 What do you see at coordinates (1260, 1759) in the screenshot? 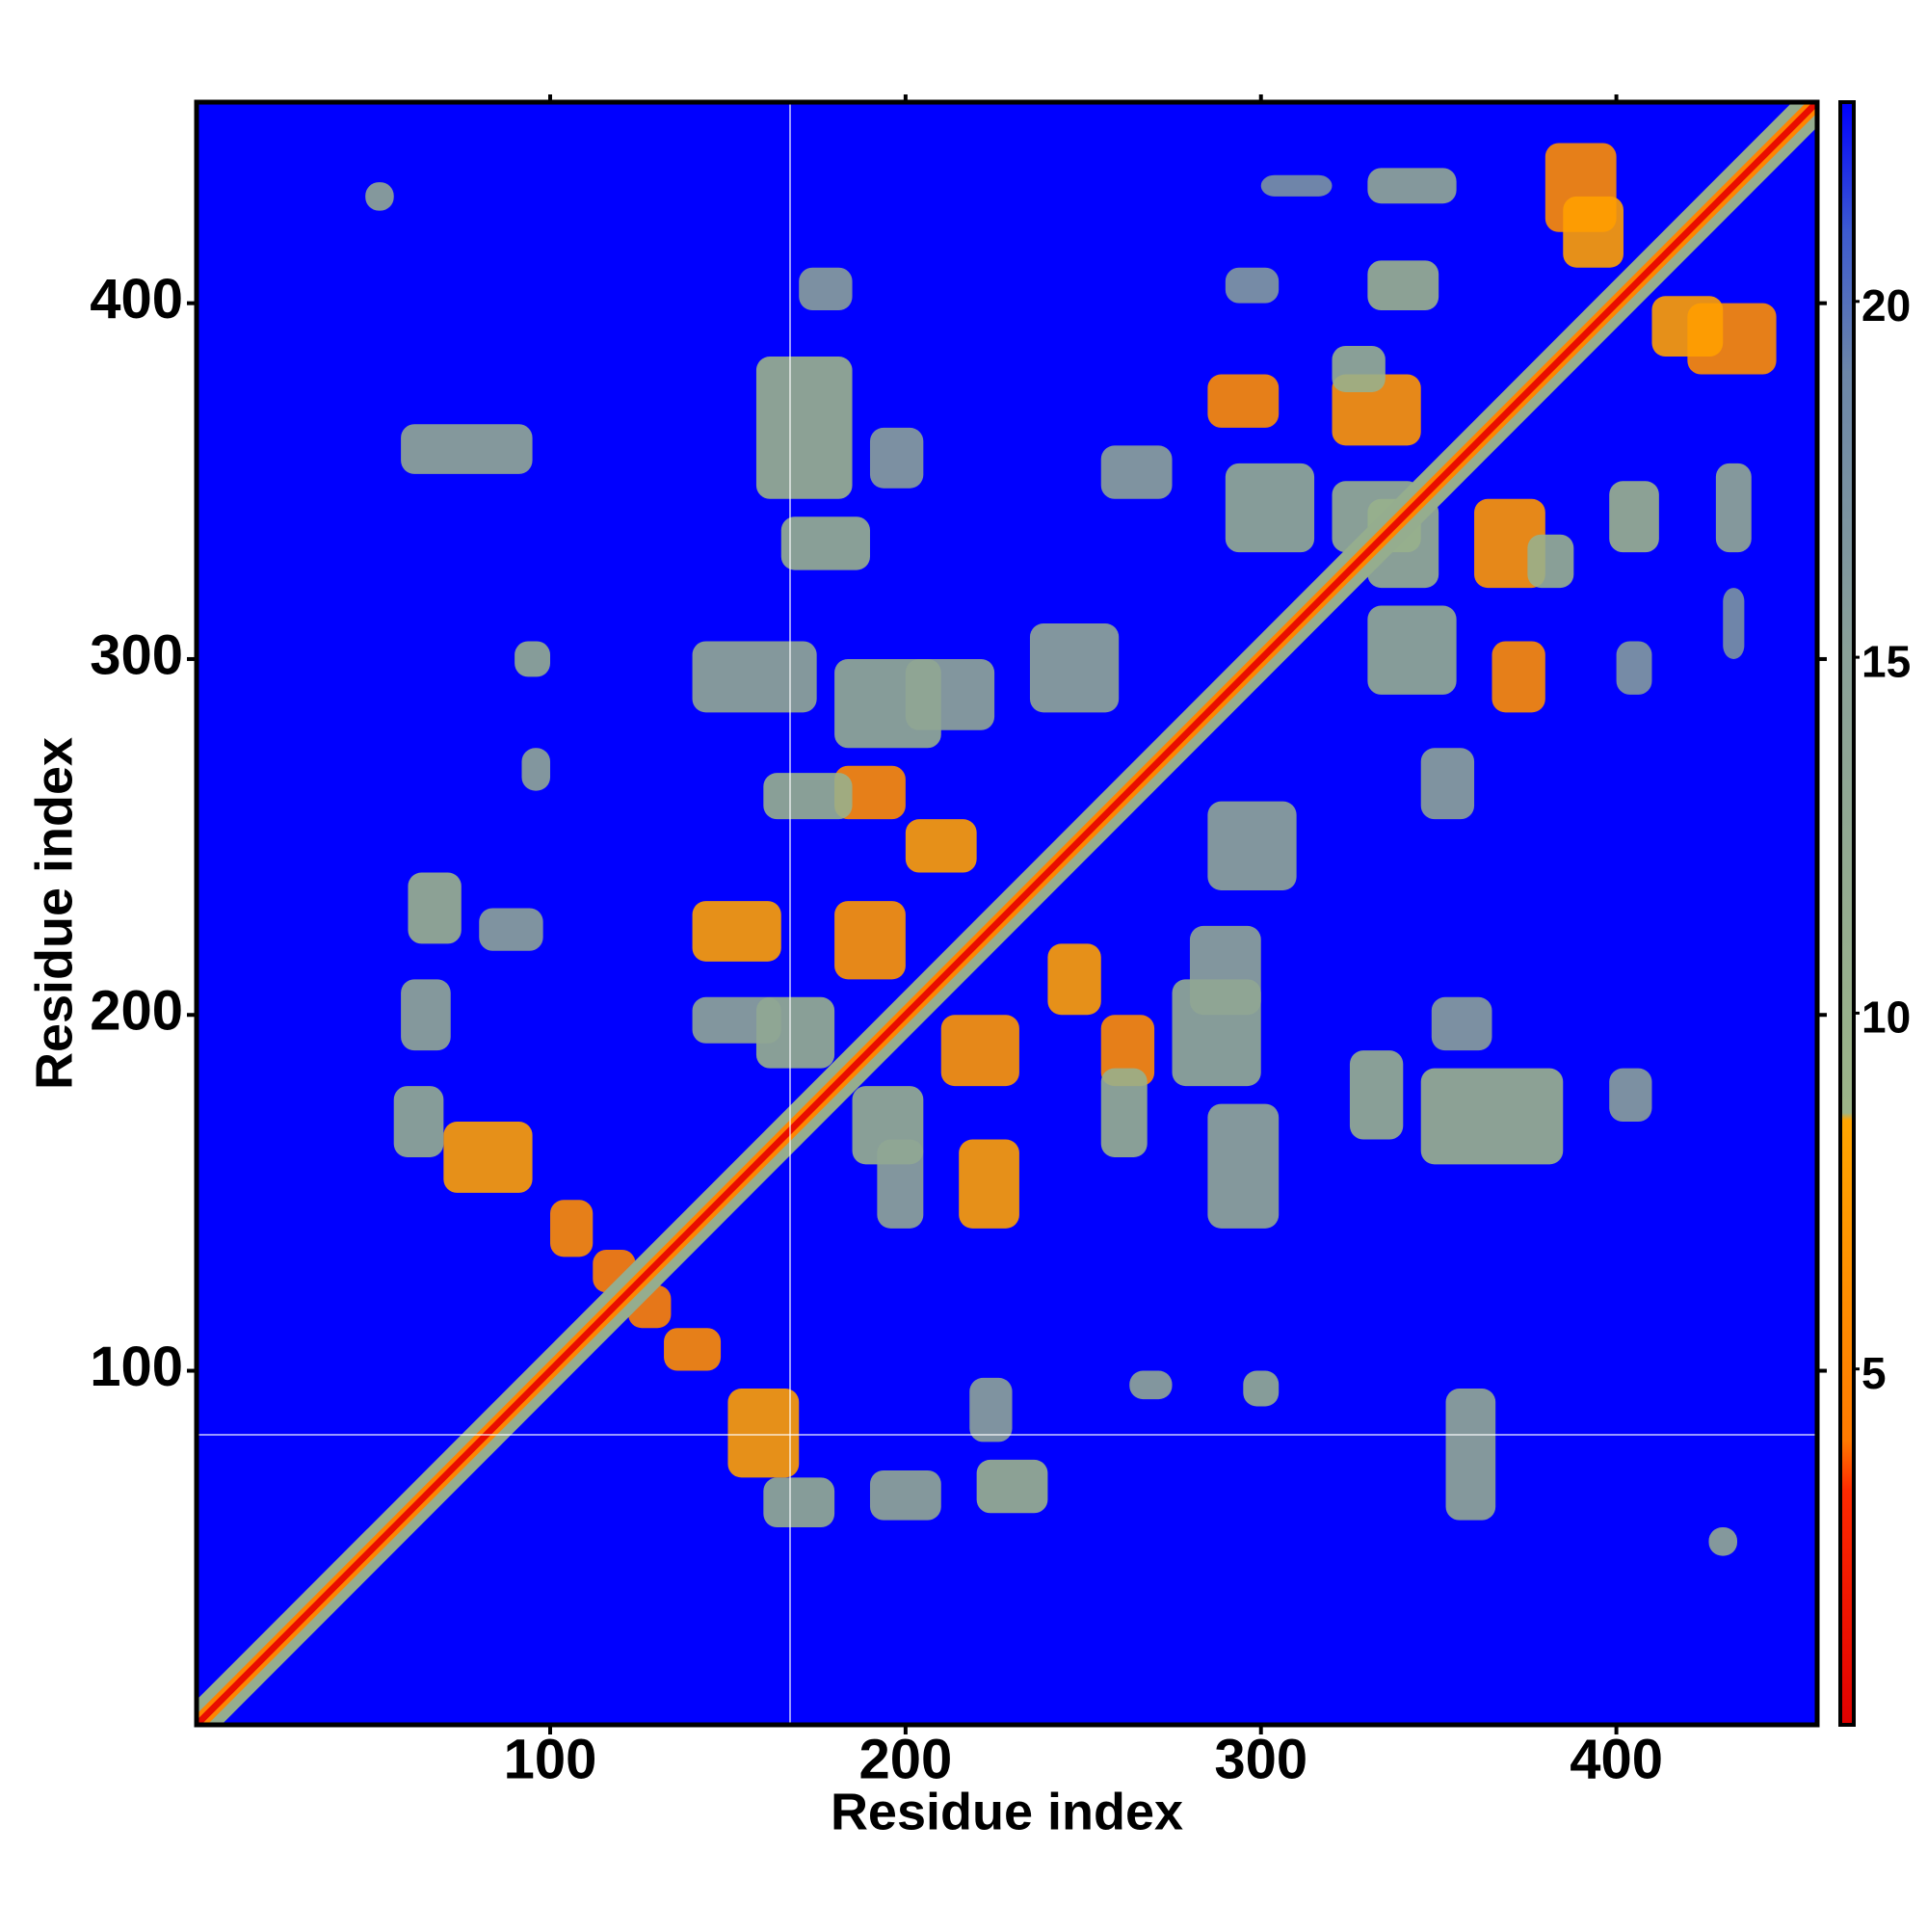
I see `x-tick-label: 300` at bounding box center [1260, 1759].